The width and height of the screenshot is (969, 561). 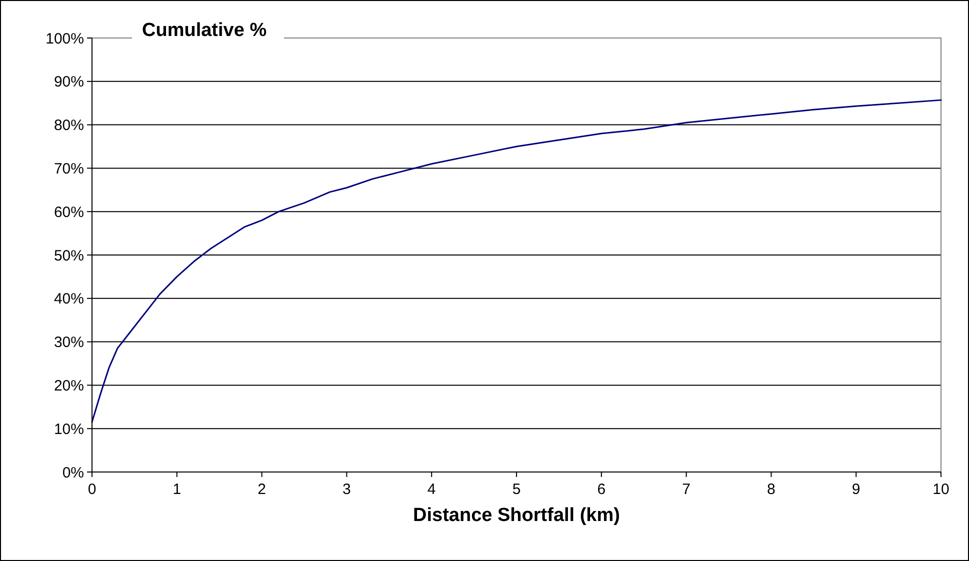 I want to click on y-tick-label: 90%, so click(x=69, y=82).